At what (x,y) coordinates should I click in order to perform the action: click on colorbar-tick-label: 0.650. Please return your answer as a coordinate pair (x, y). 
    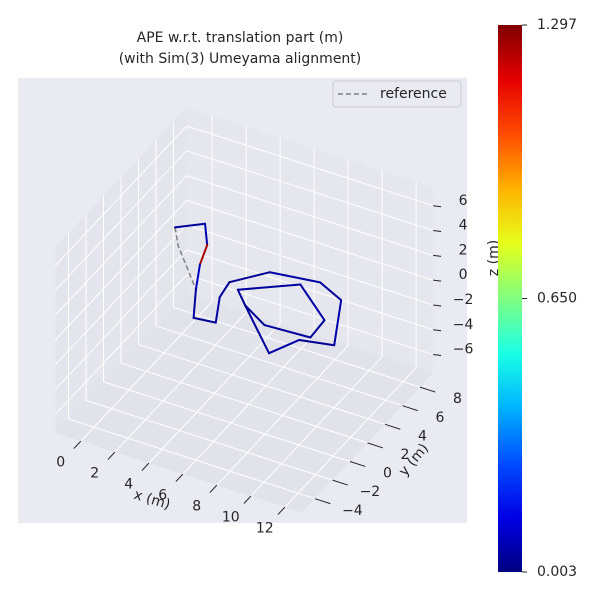
    Looking at the image, I should click on (557, 299).